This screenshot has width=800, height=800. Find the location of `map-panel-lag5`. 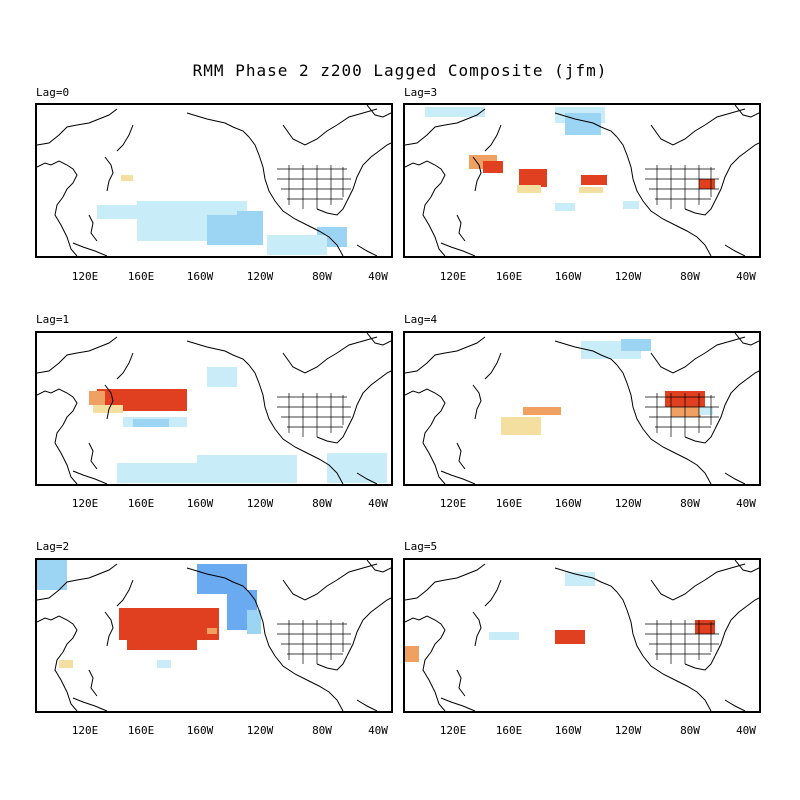

map-panel-lag5 is located at coordinates (582, 635).